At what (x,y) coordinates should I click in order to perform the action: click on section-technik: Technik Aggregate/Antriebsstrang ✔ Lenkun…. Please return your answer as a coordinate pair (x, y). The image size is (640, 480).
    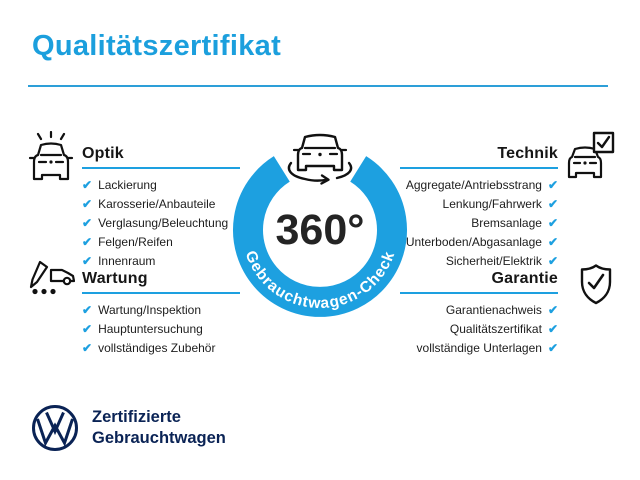
    Looking at the image, I should click on (479, 207).